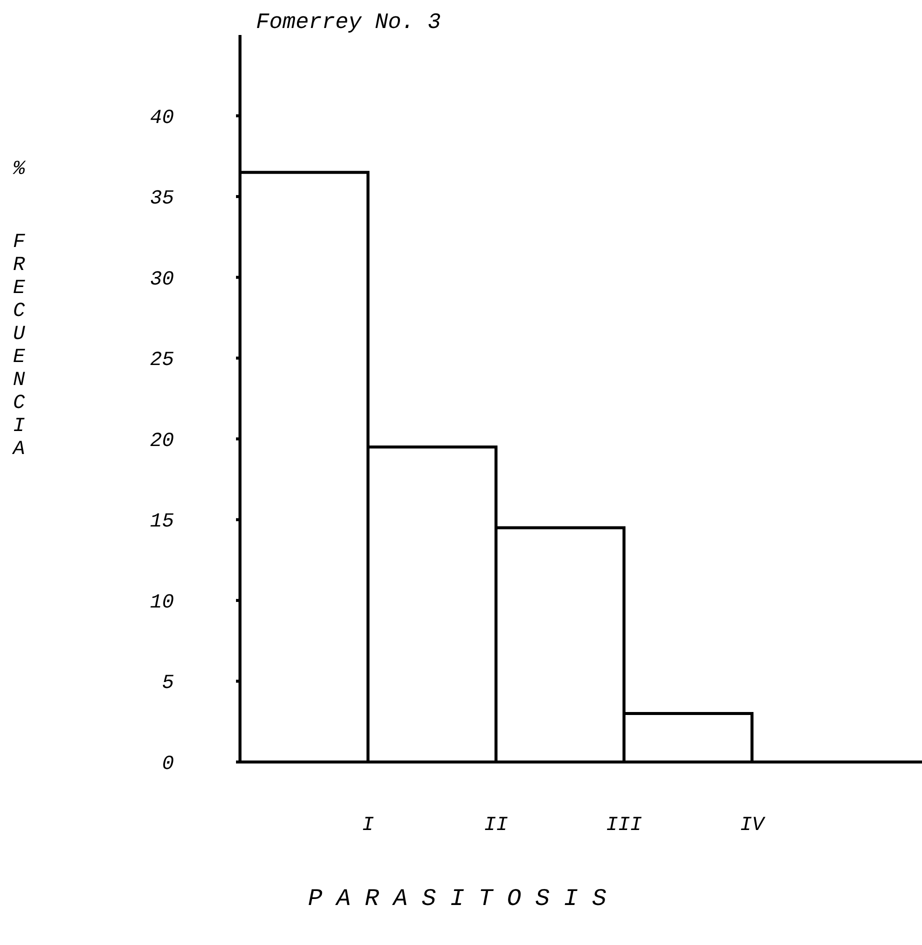  Describe the element at coordinates (348, 22) in the screenshot. I see `chart-title: Fomerrey No. 3` at that location.